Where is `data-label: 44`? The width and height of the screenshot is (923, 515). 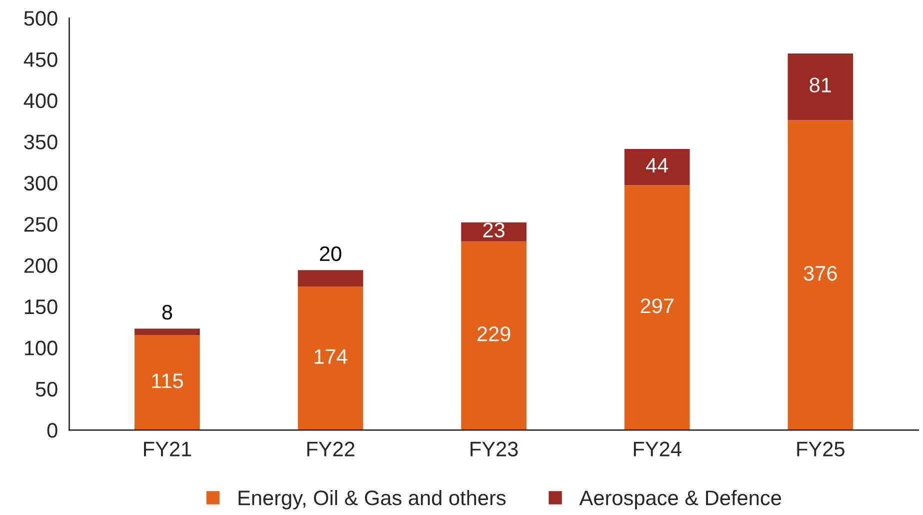 data-label: 44 is located at coordinates (657, 165).